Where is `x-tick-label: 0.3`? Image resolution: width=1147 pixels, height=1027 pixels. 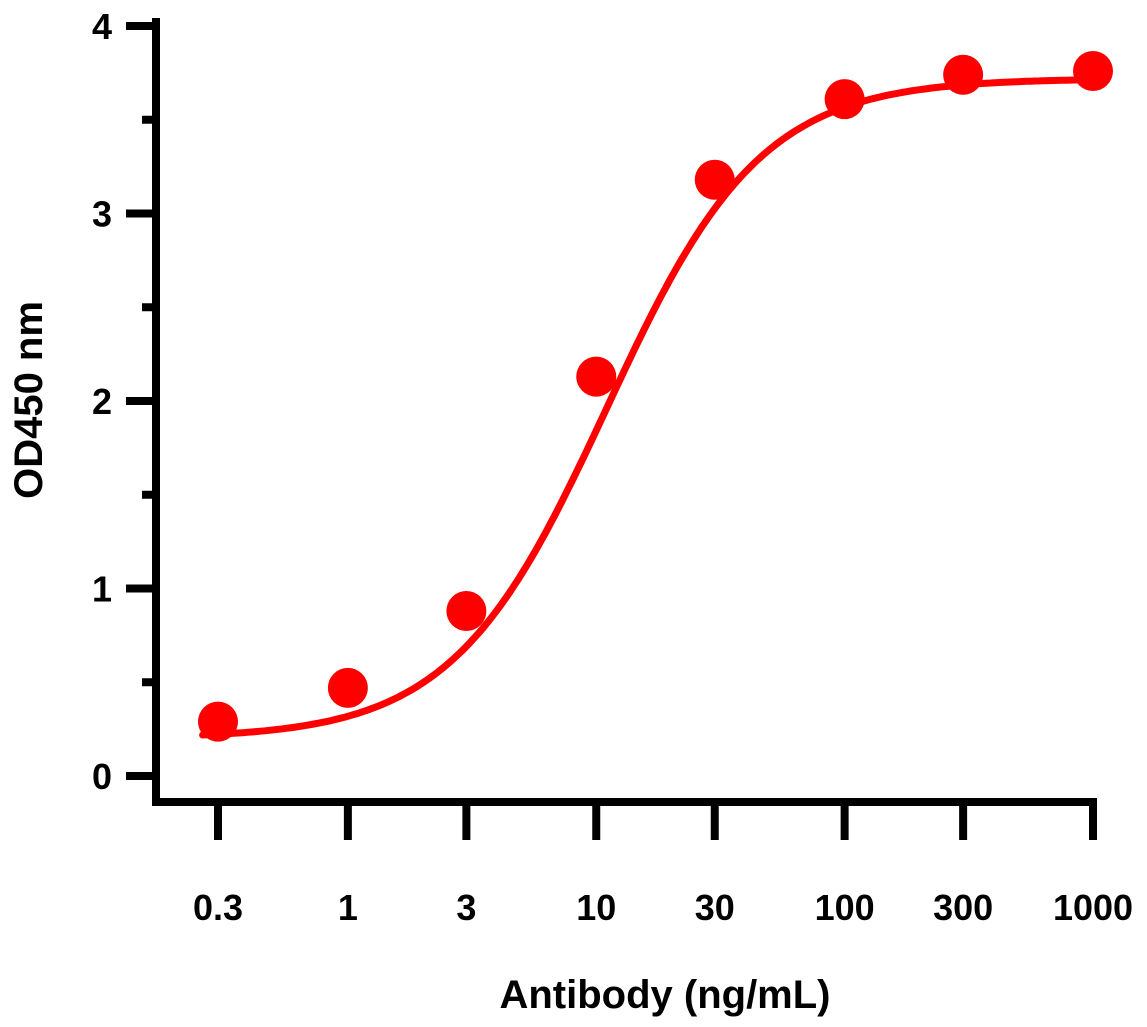 x-tick-label: 0.3 is located at coordinates (218, 907).